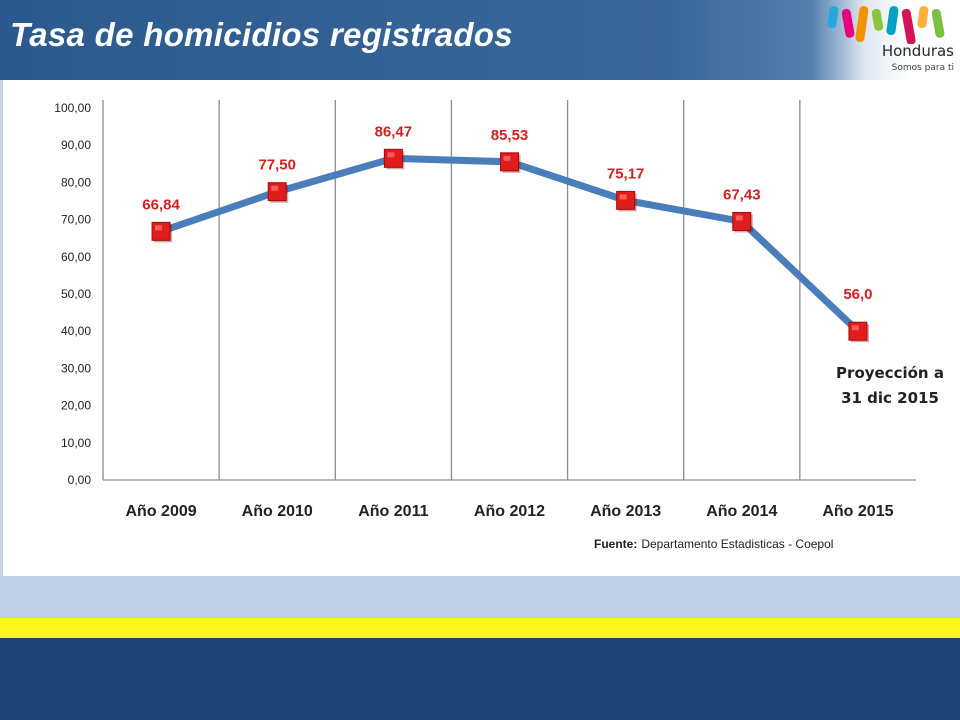  What do you see at coordinates (76, 406) in the screenshot?
I see `y-tick-label: 20,00` at bounding box center [76, 406].